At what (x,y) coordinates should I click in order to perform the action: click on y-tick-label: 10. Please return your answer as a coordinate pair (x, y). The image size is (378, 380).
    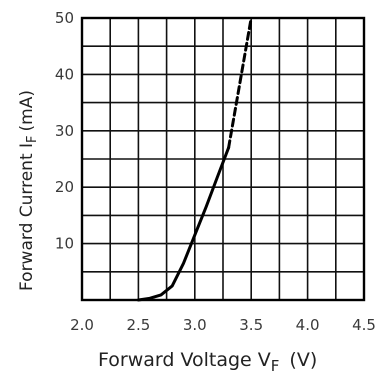
    Looking at the image, I should click on (64, 244).